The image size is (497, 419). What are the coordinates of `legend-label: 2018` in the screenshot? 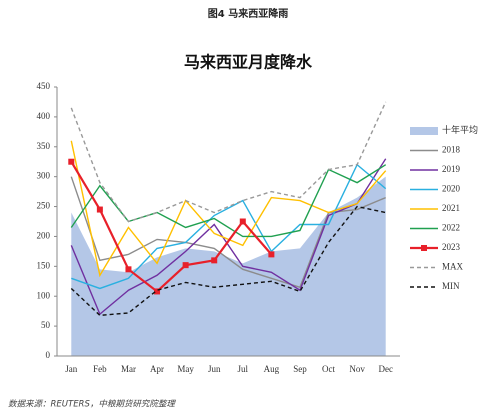 It's located at (451, 150).